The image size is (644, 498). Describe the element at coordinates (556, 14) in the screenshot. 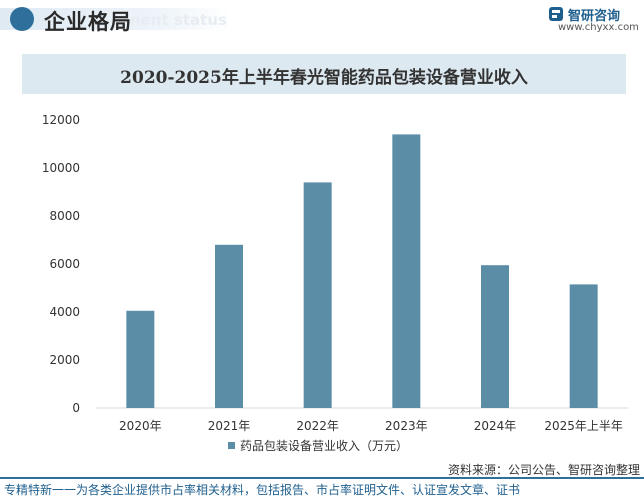

I see `brand-logo-icon` at that location.